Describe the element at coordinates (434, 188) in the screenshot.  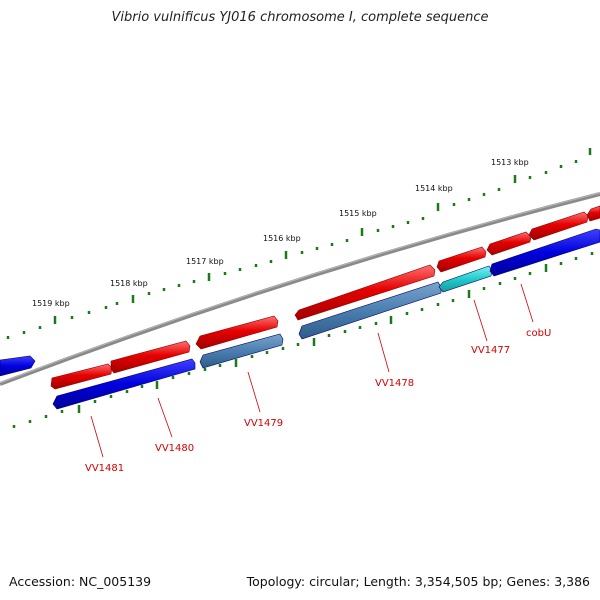
I see `kbp-label: 1514 kbp` at that location.